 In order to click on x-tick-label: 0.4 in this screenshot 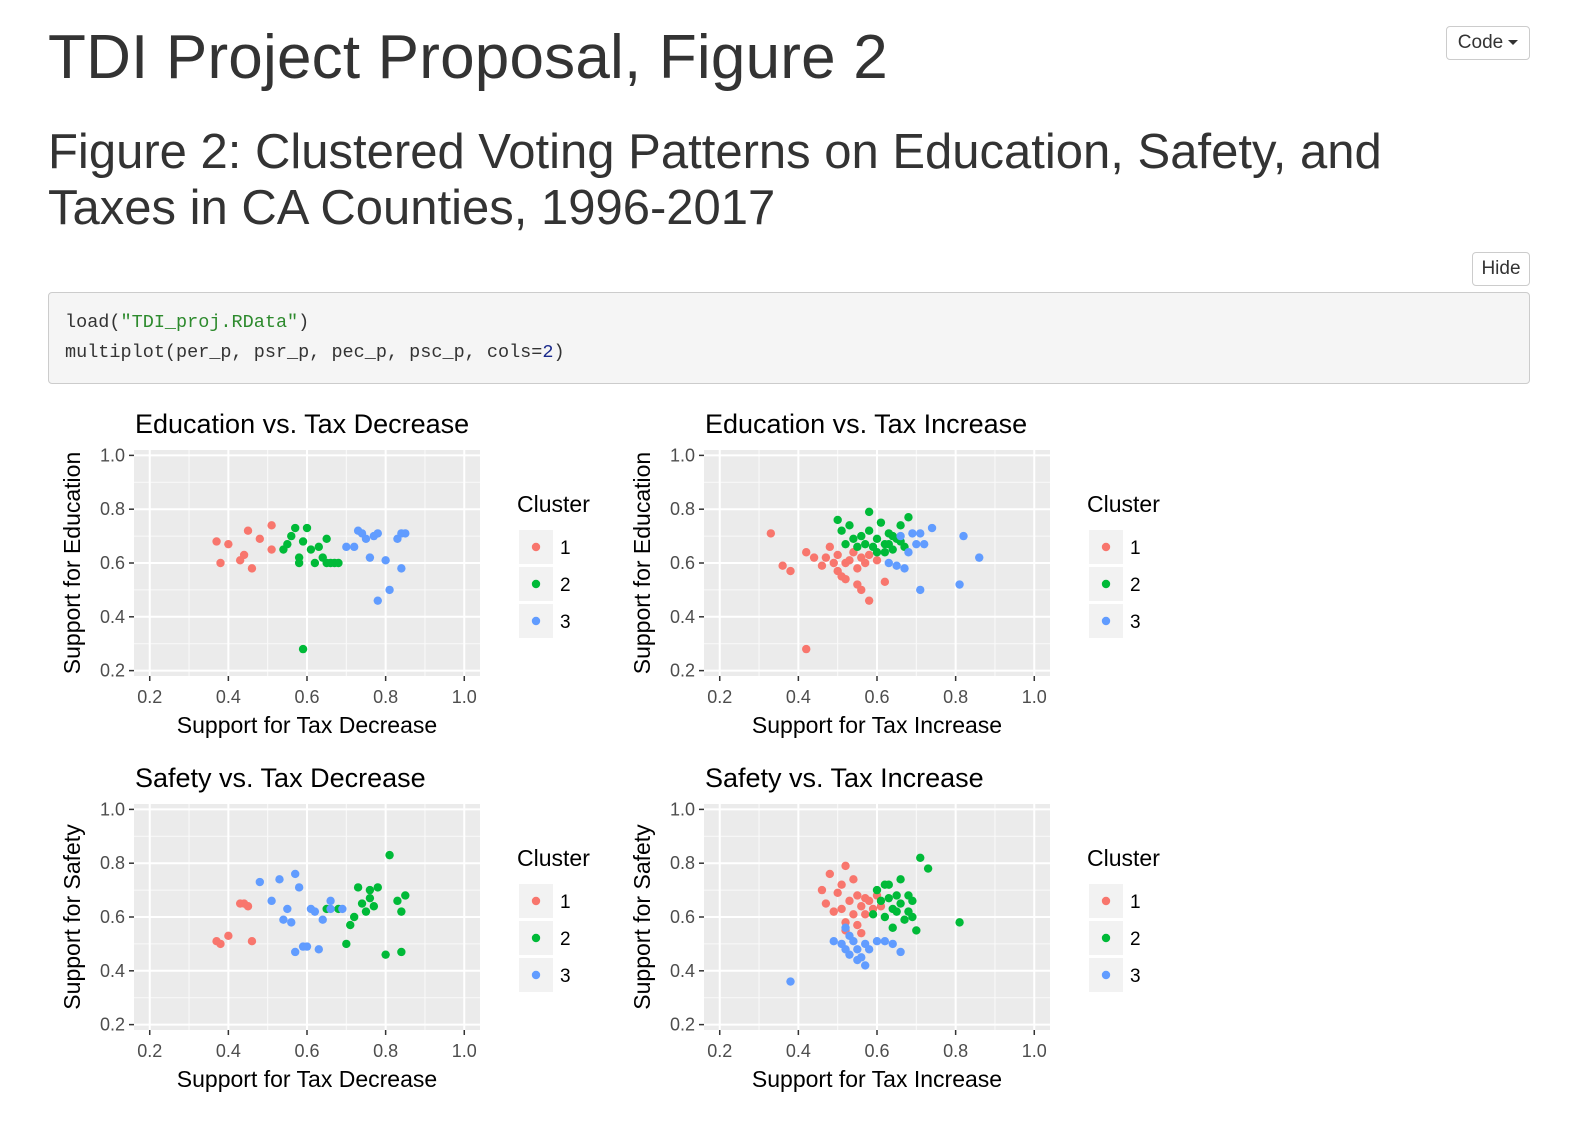, I will do `click(228, 1051)`.